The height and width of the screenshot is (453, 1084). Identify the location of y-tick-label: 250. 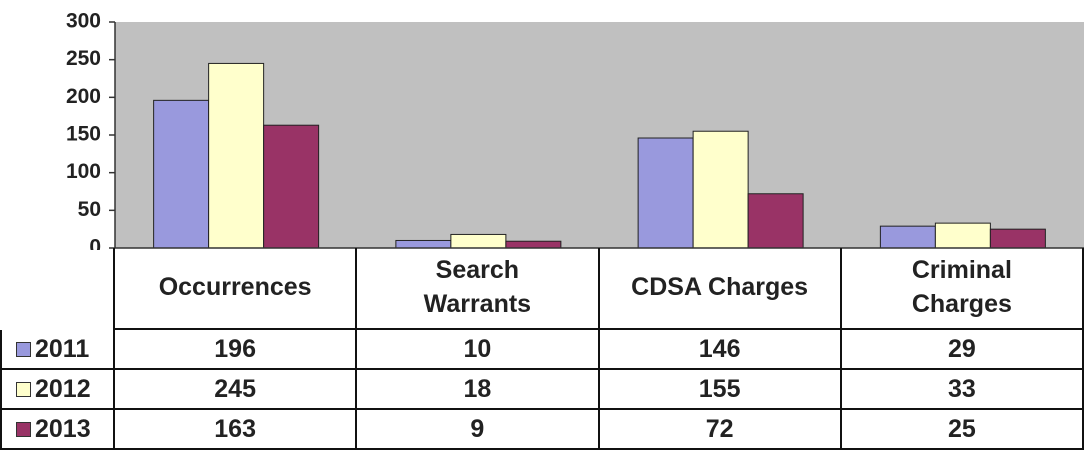
(83, 58).